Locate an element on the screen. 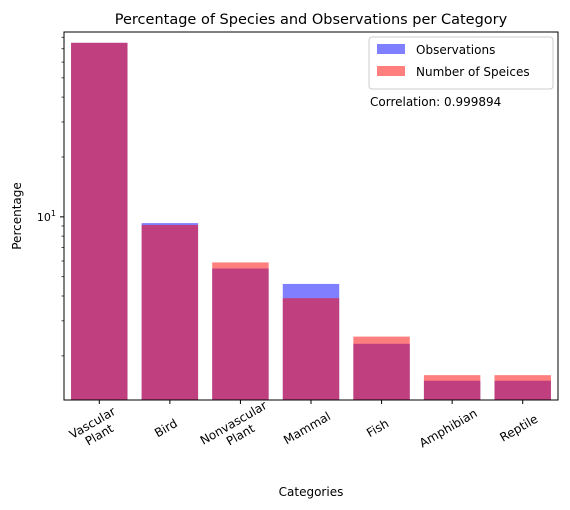 The image size is (570, 510). x-tick-label: NonvascularPlant is located at coordinates (237, 428).